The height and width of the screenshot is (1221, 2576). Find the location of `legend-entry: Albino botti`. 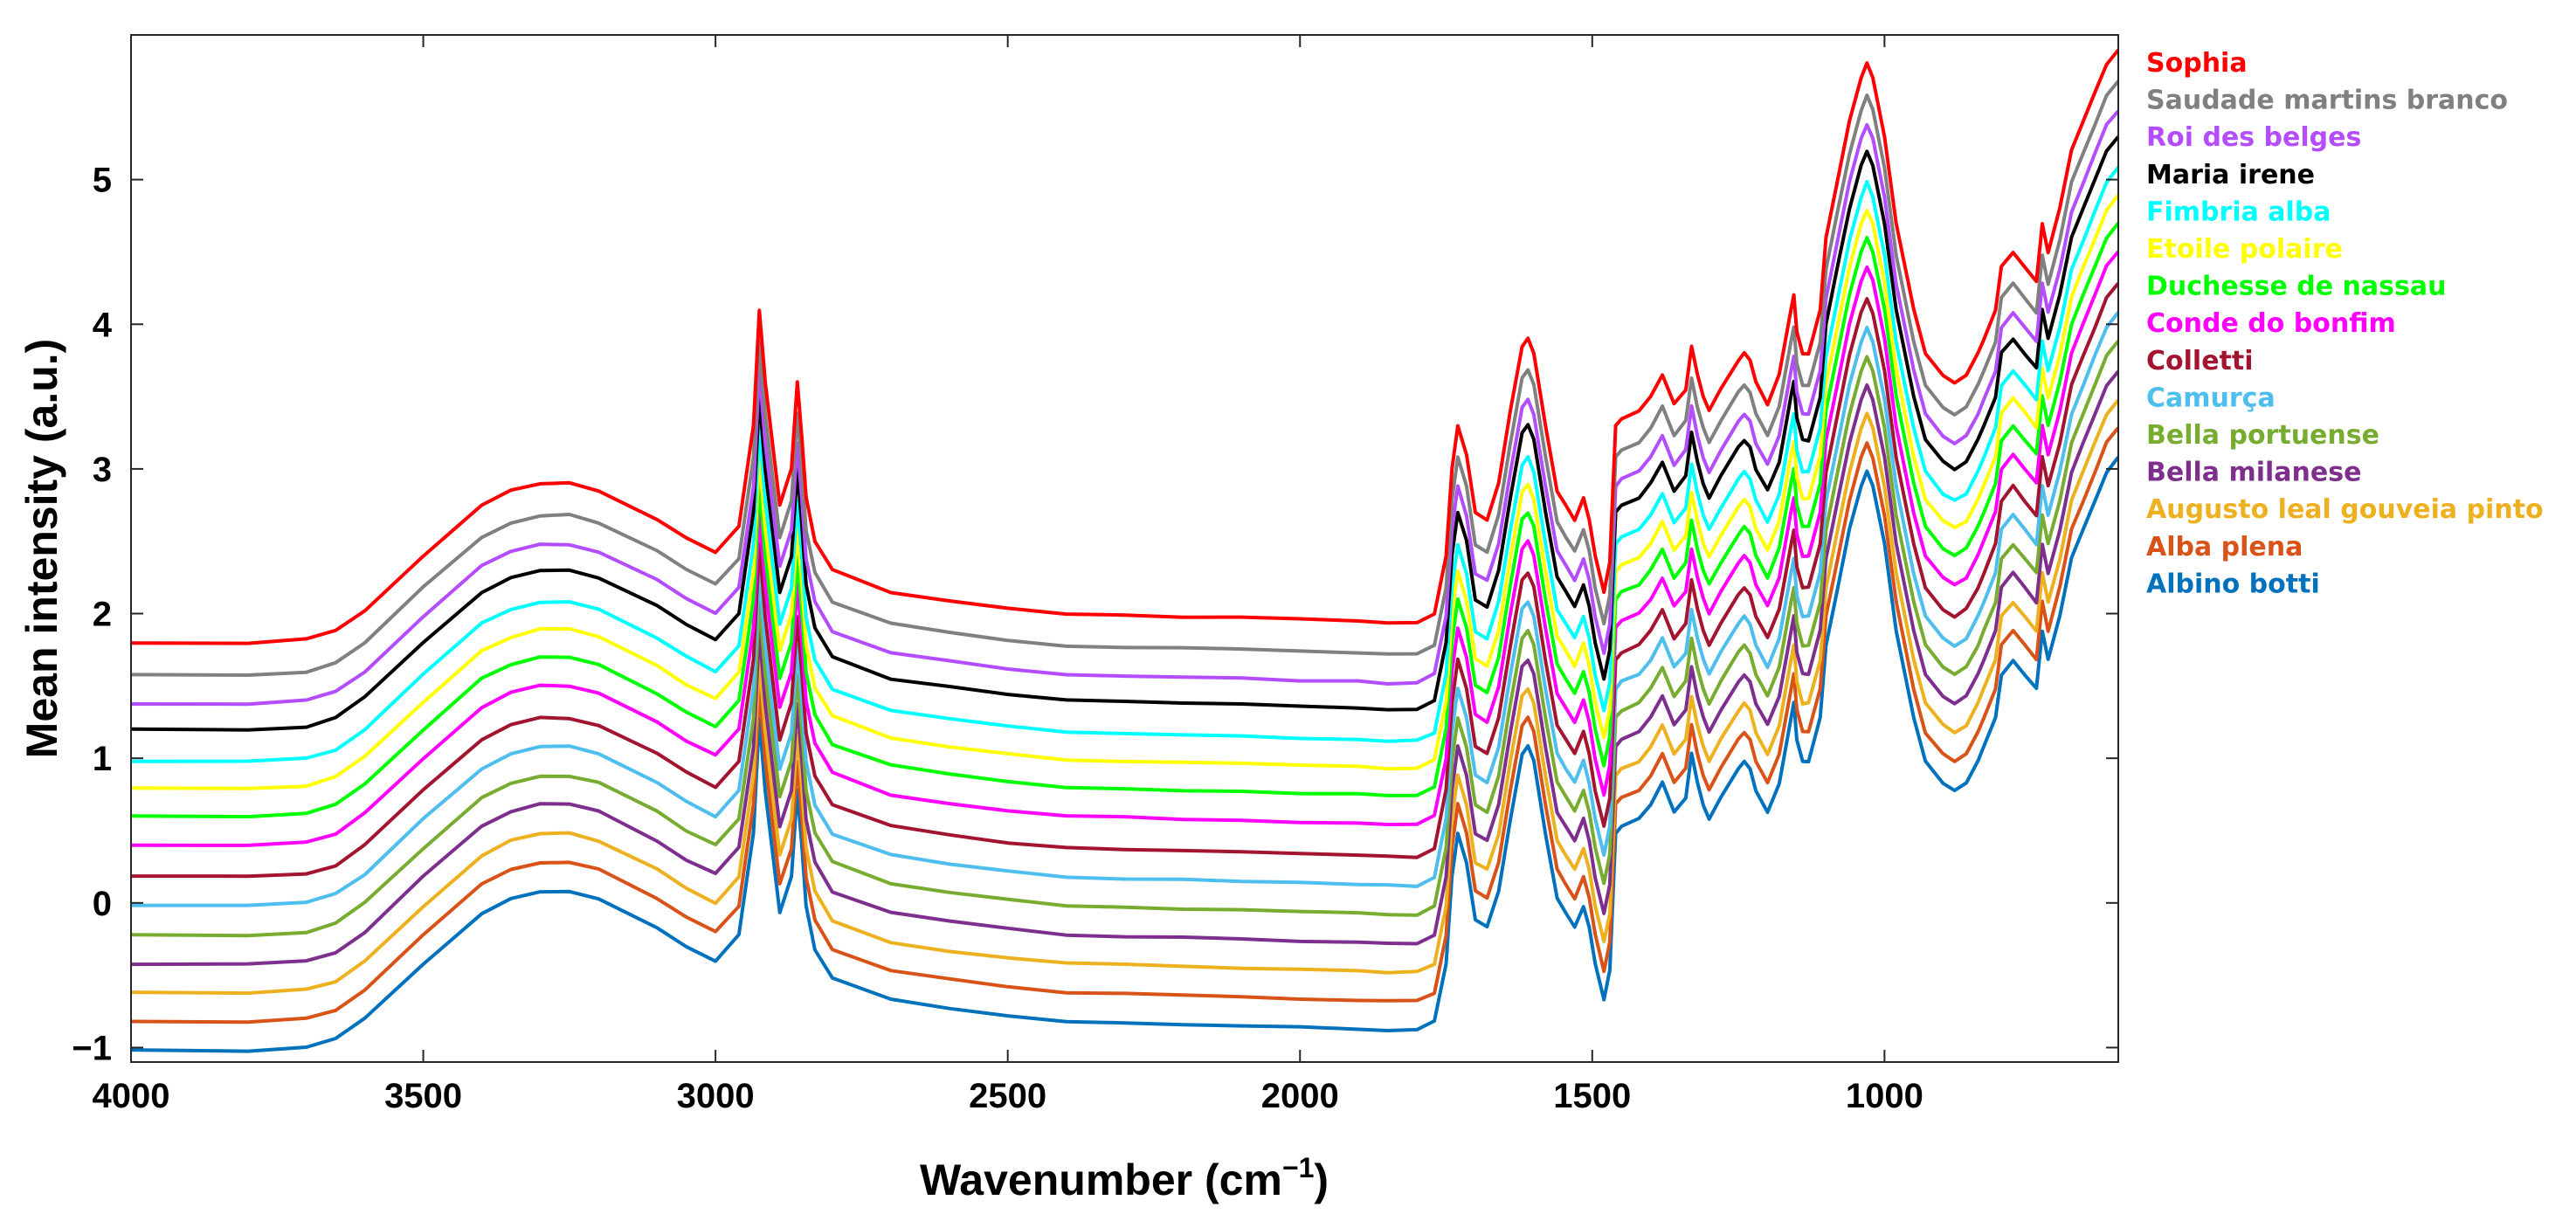

legend-entry: Albino botti is located at coordinates (2233, 584).